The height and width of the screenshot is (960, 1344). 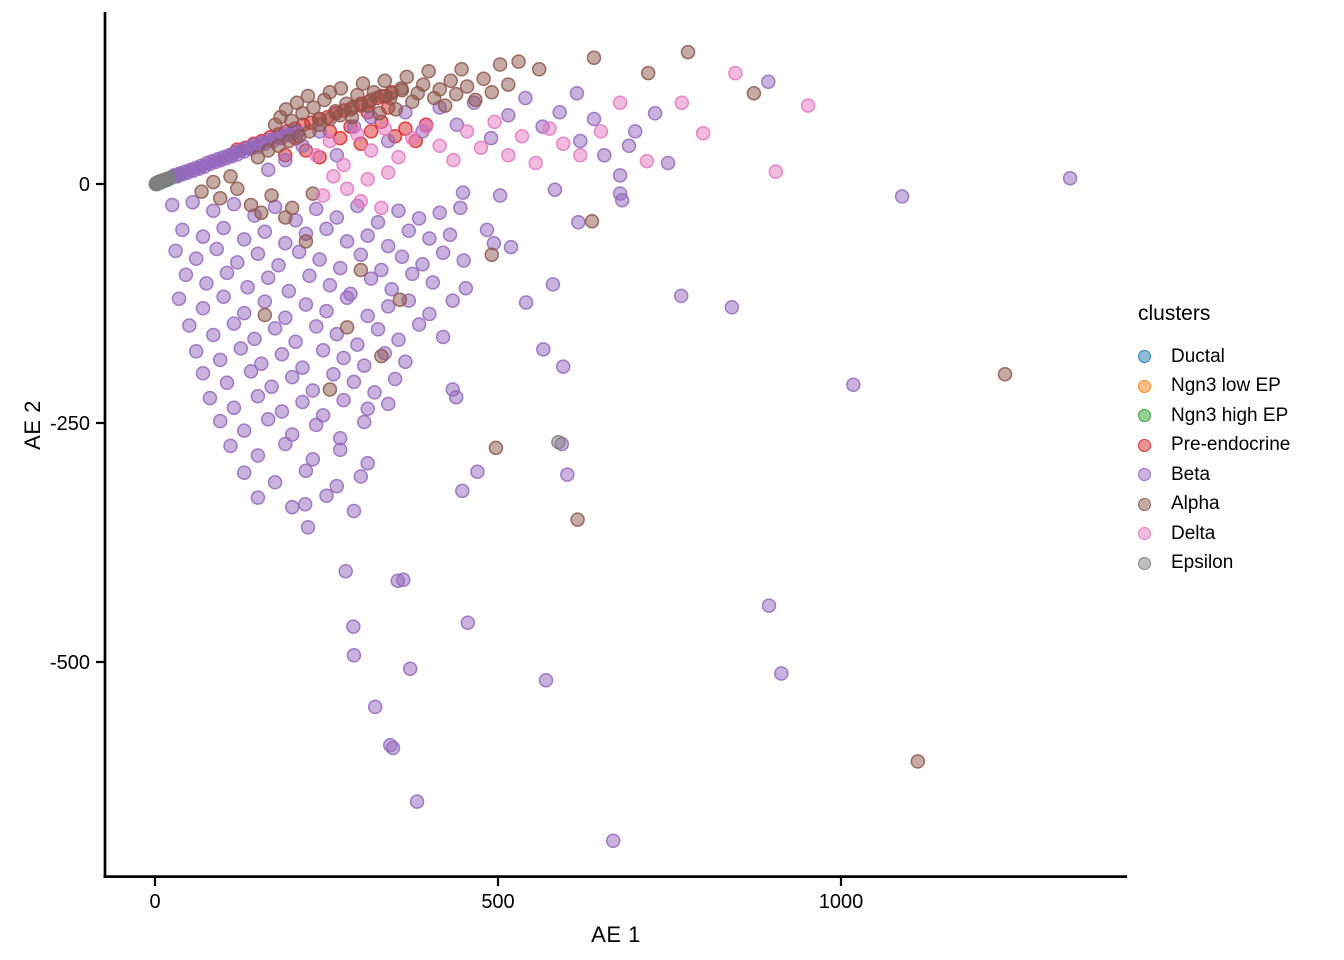 What do you see at coordinates (558, 442) in the screenshot?
I see `point-epsilon` at bounding box center [558, 442].